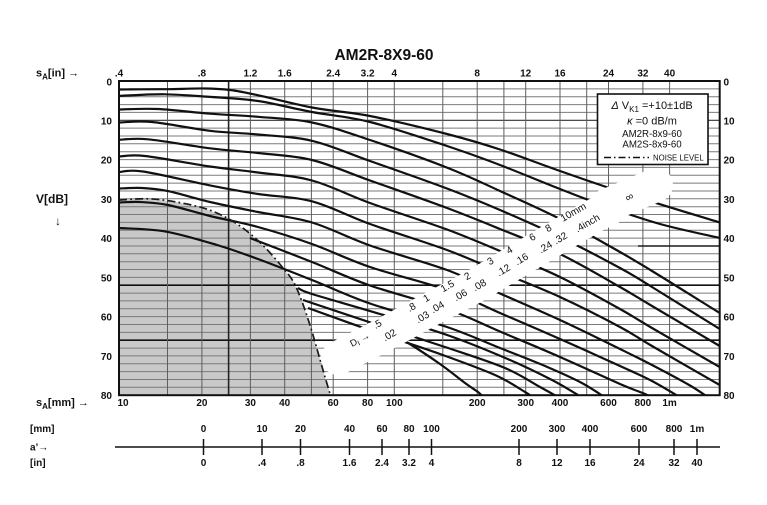  Describe the element at coordinates (652, 145) in the screenshot. I see `svg-text: AM2S-8x9-60` at that location.